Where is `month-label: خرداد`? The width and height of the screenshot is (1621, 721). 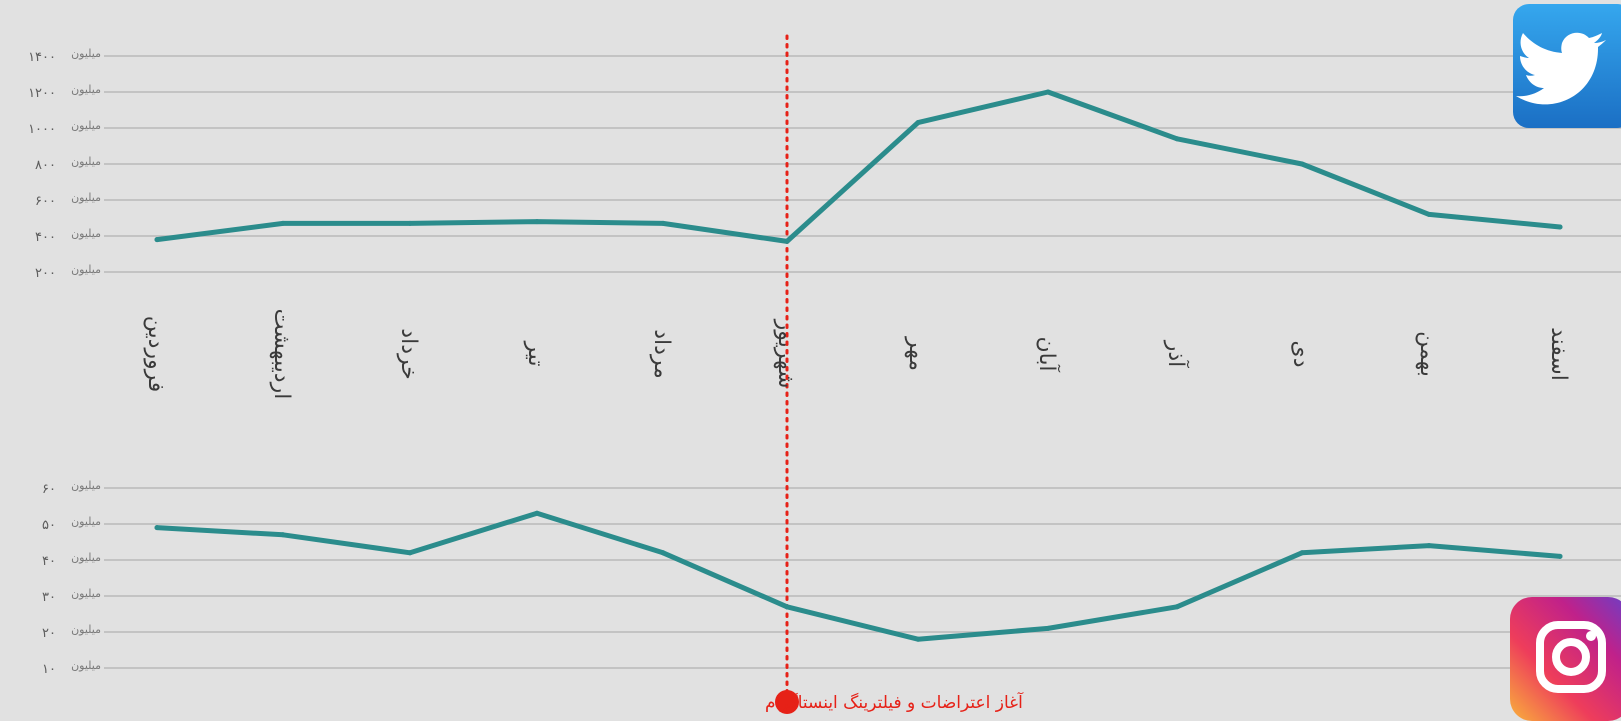 month-label: خرداد is located at coordinates (408, 353).